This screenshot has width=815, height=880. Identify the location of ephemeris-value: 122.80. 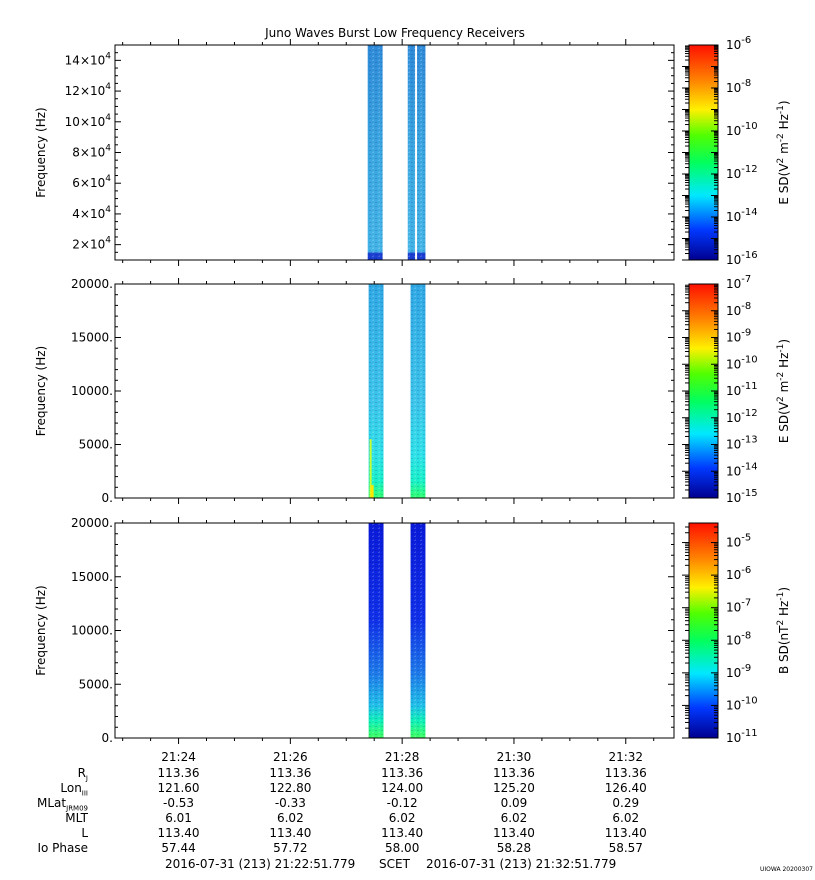
(290, 788).